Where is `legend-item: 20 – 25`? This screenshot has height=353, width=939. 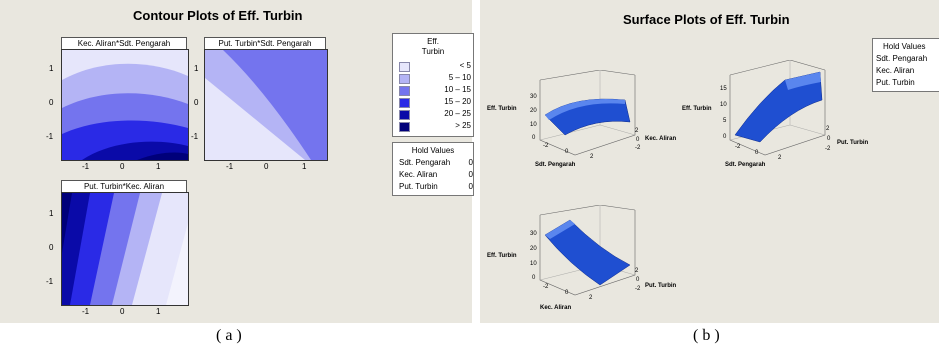 legend-item: 20 – 25 is located at coordinates (439, 114).